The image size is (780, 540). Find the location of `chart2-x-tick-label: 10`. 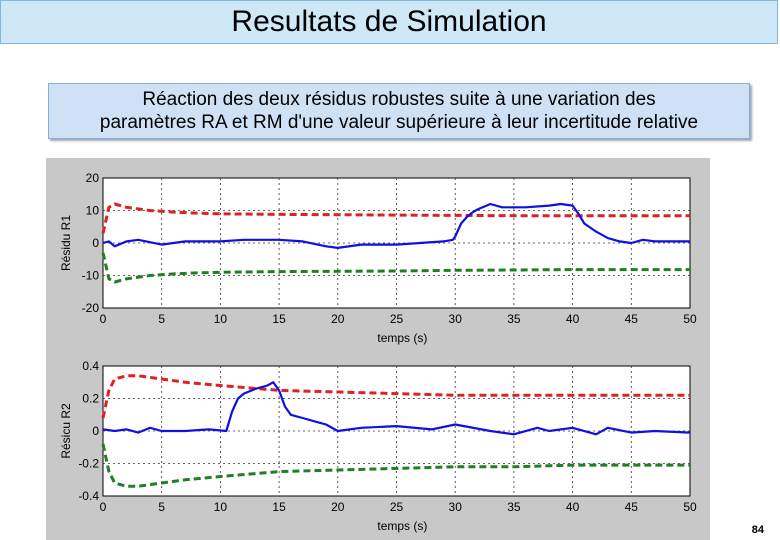

chart2-x-tick-label: 10 is located at coordinates (221, 507).